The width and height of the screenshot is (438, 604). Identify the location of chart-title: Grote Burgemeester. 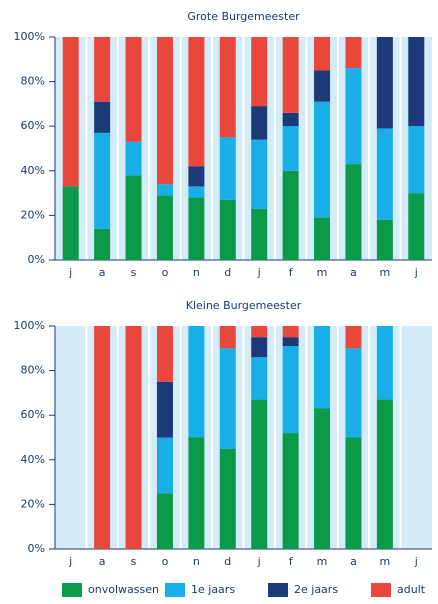
(243, 16).